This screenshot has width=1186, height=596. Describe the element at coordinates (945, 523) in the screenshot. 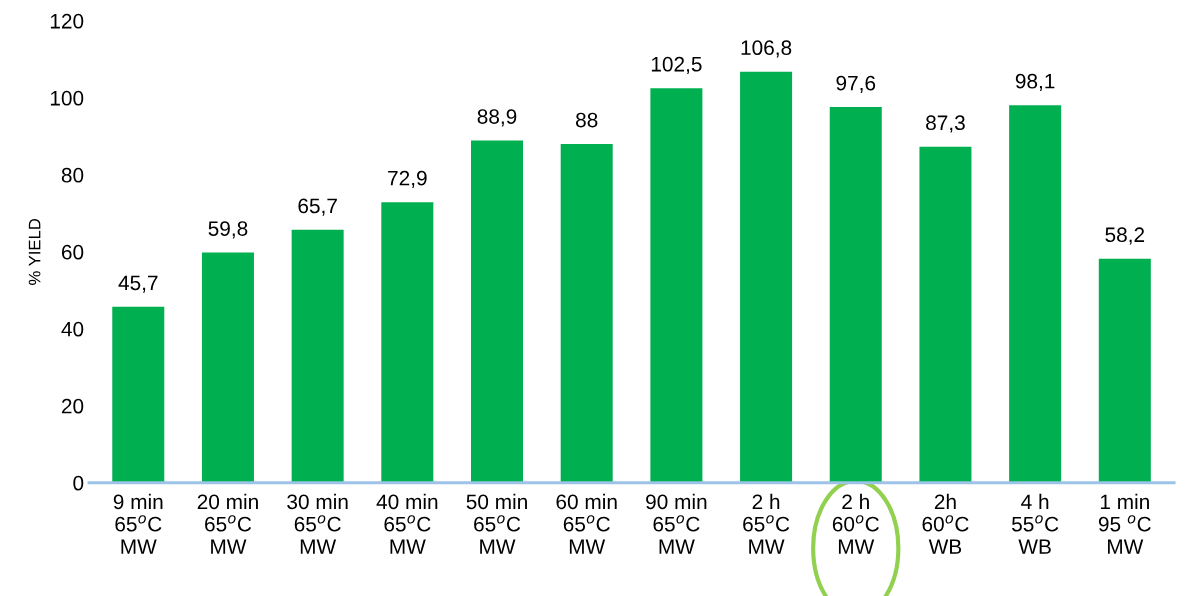

I see `x-tick-label: 2h 60$^{o}$C WB` at that location.